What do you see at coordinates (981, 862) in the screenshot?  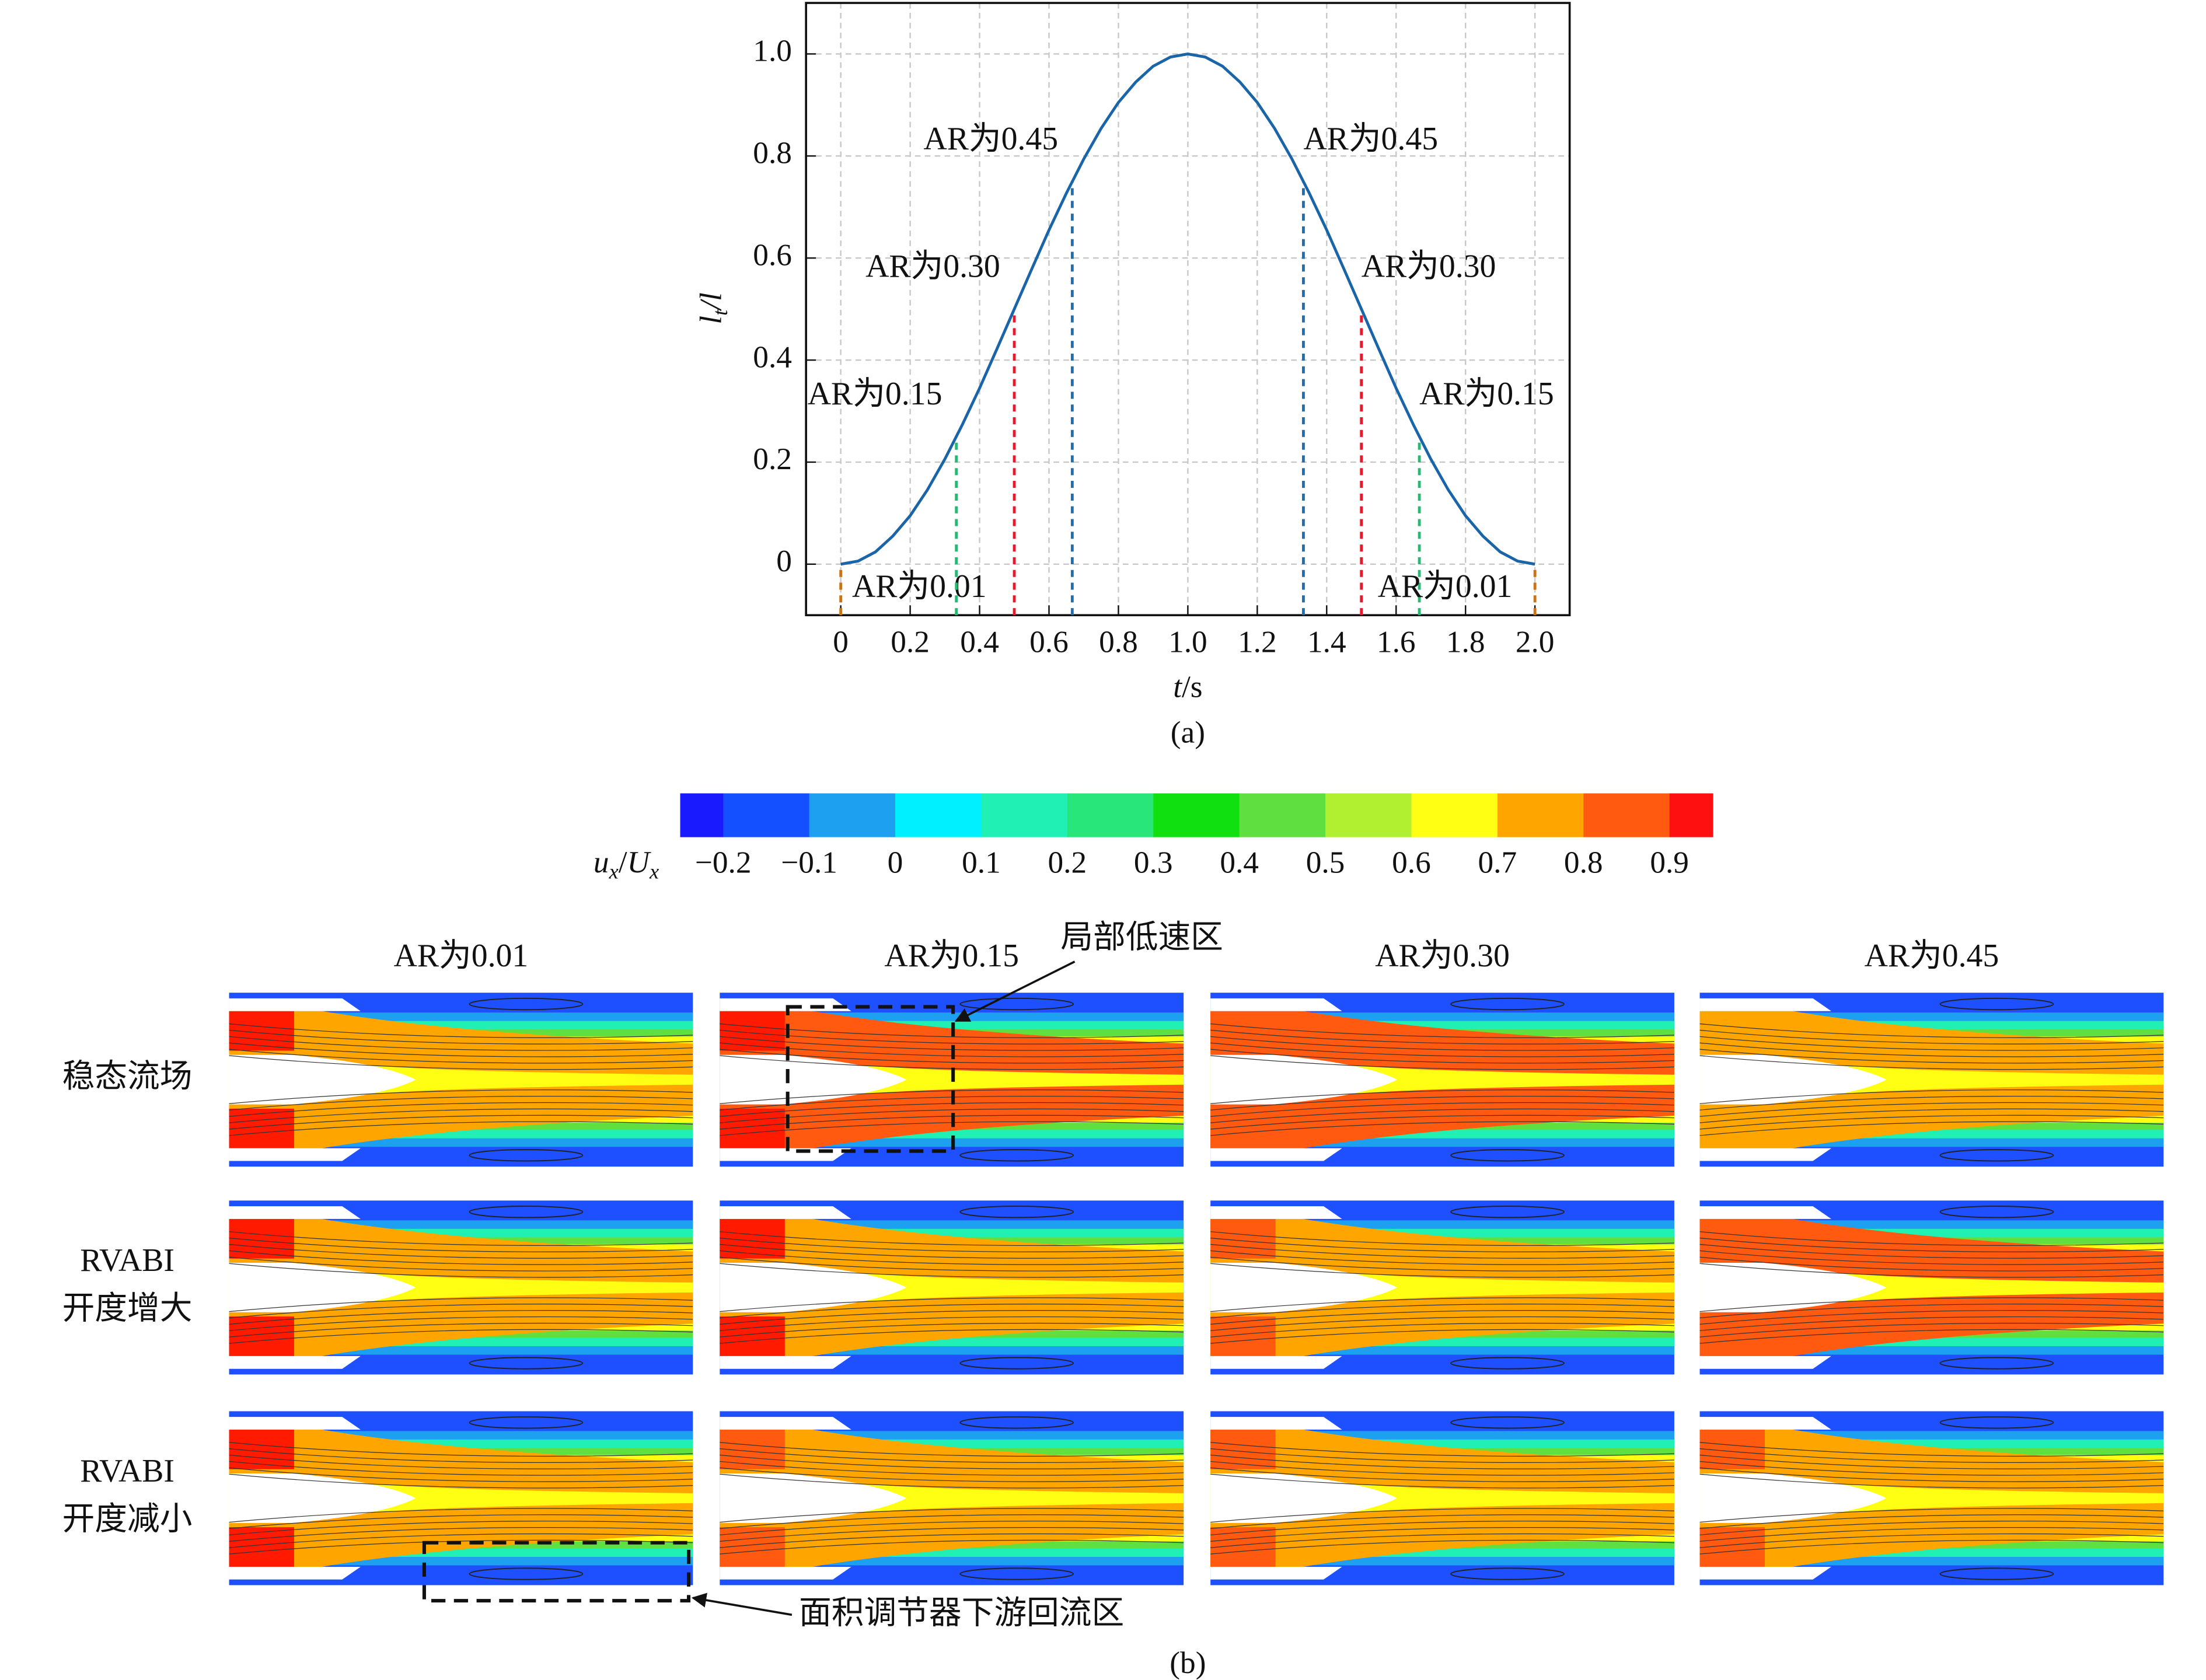 I see `colorbar-tick-label: 0.1` at bounding box center [981, 862].